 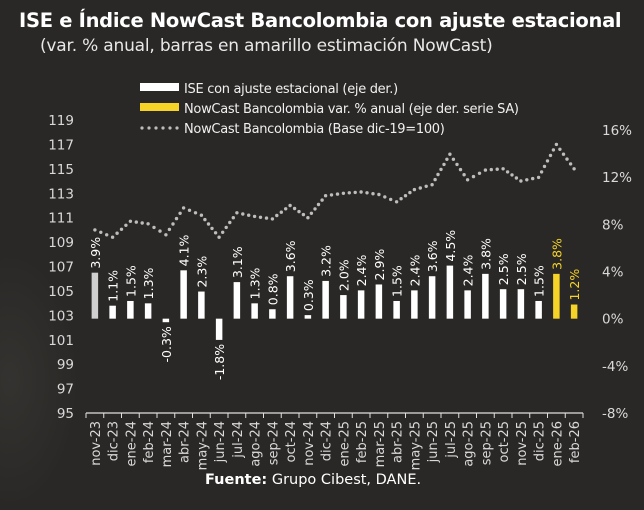 What do you see at coordinates (485, 254) in the screenshot?
I see `ise-bar-label: 3.8%` at bounding box center [485, 254].